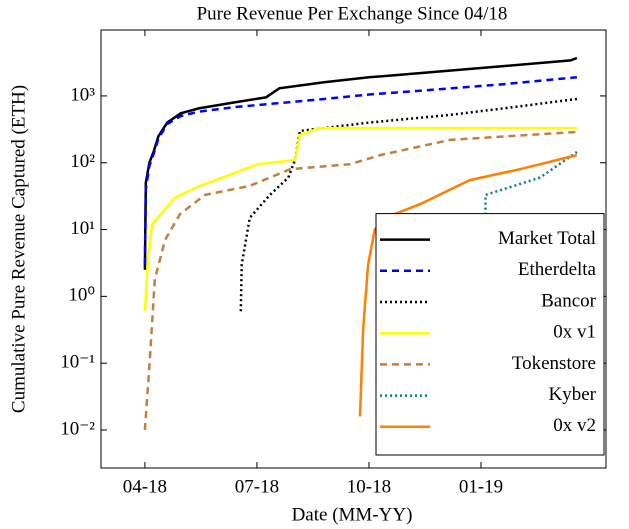 The height and width of the screenshot is (529, 629). What do you see at coordinates (554, 363) in the screenshot?
I see `legend-label: Tokenstore` at bounding box center [554, 363].